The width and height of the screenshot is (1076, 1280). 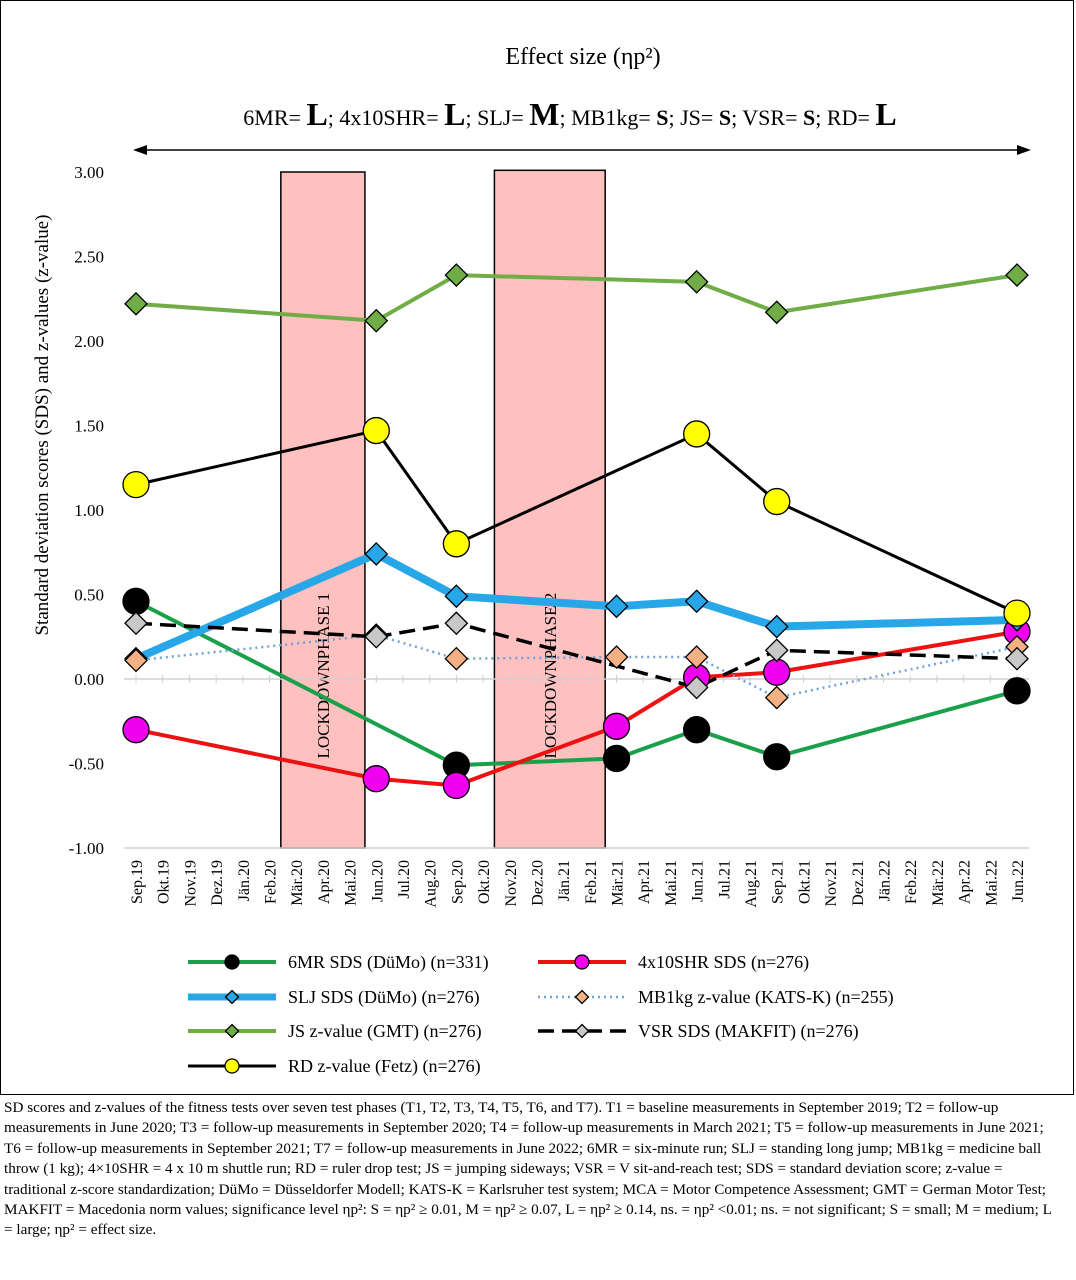 What do you see at coordinates (89, 510) in the screenshot?
I see `y-tick-label: 1.00` at bounding box center [89, 510].